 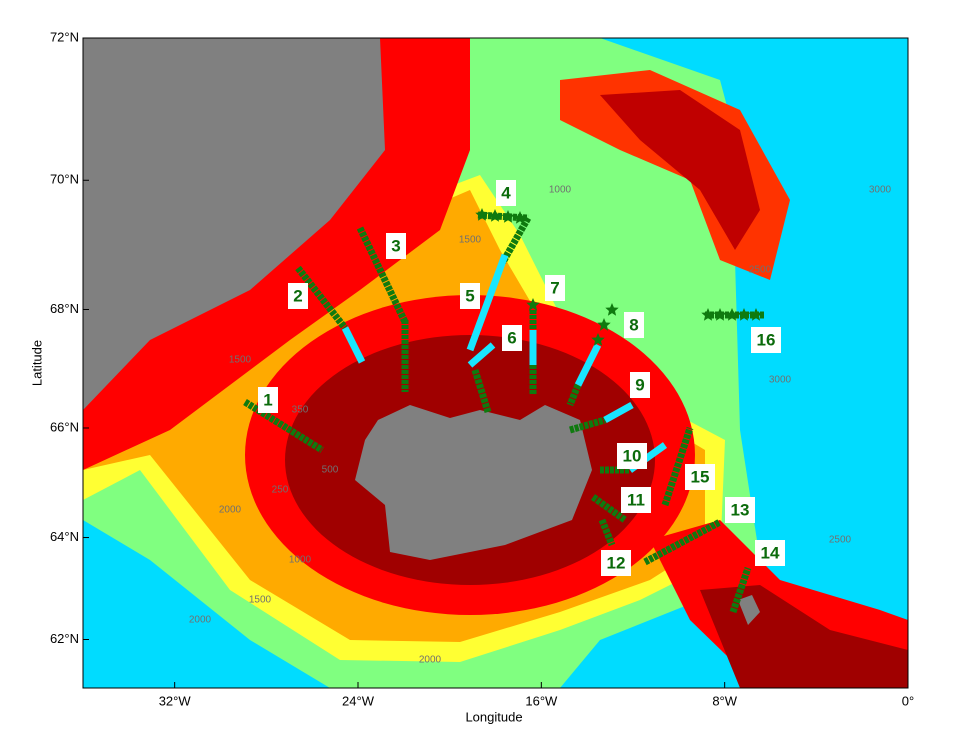 I want to click on section-label: 5, so click(x=469, y=295).